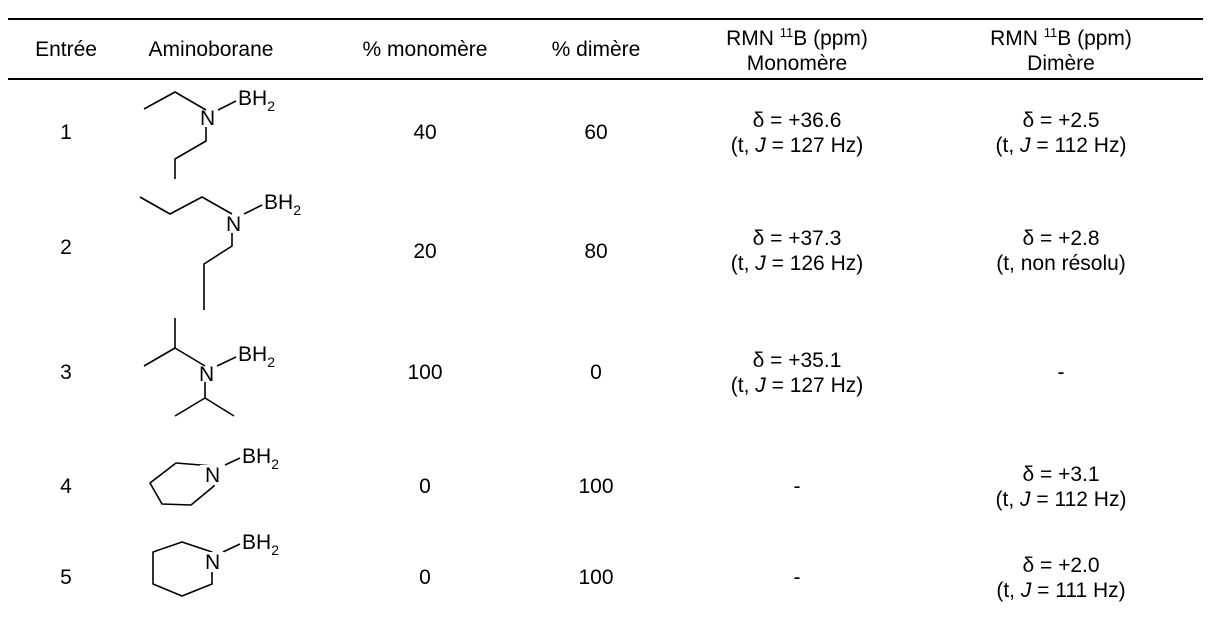 Image resolution: width=1211 pixels, height=622 pixels. Describe the element at coordinates (797, 577) in the screenshot. I see `row-5-nmr-monomer: -` at that location.